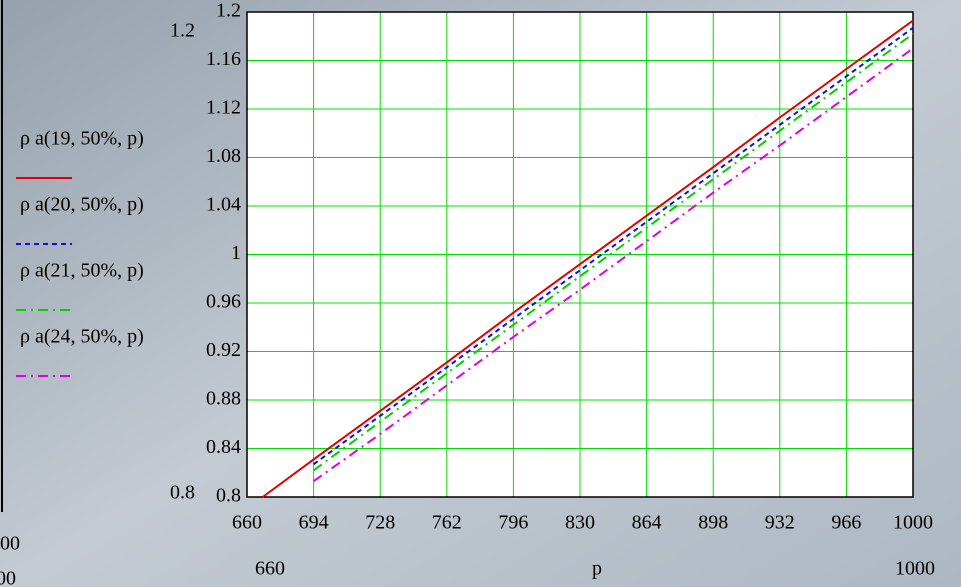  I want to click on y-tick-label: 0.96, so click(223, 302).